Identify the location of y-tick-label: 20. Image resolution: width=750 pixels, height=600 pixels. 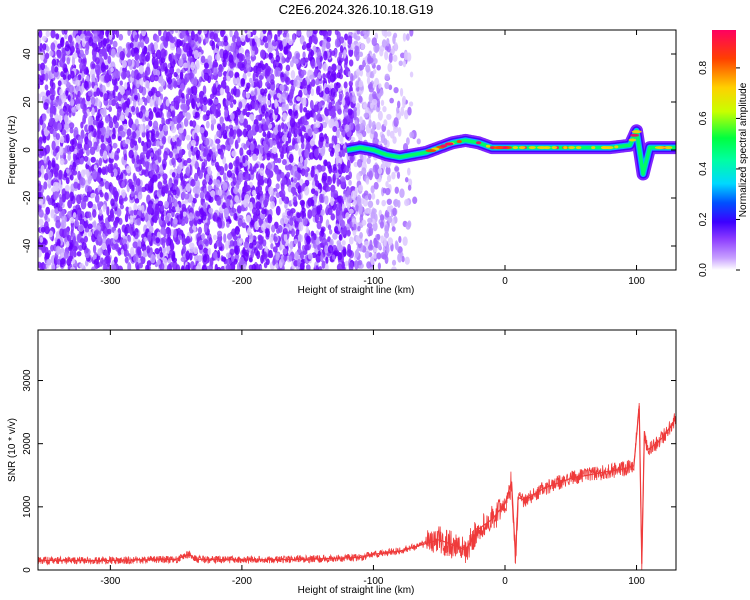
(27, 102).